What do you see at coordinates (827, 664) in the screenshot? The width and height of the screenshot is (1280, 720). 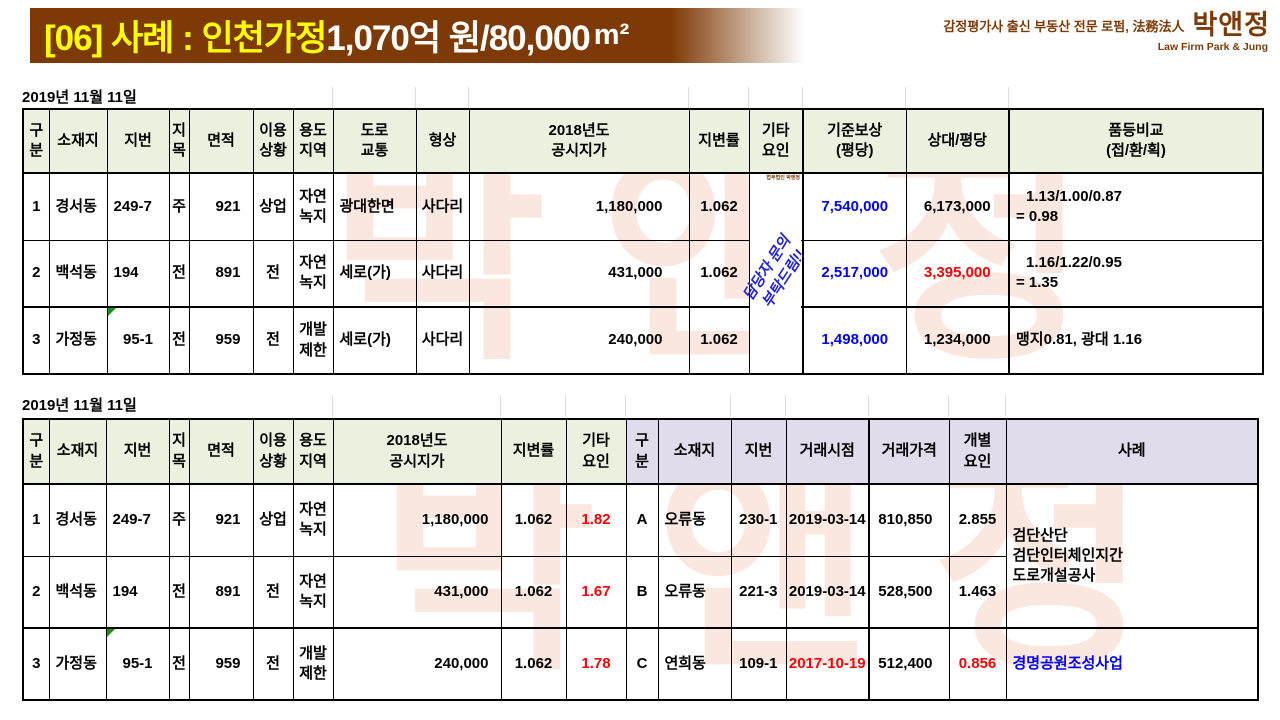 I see `cell: 2017-10-19` at bounding box center [827, 664].